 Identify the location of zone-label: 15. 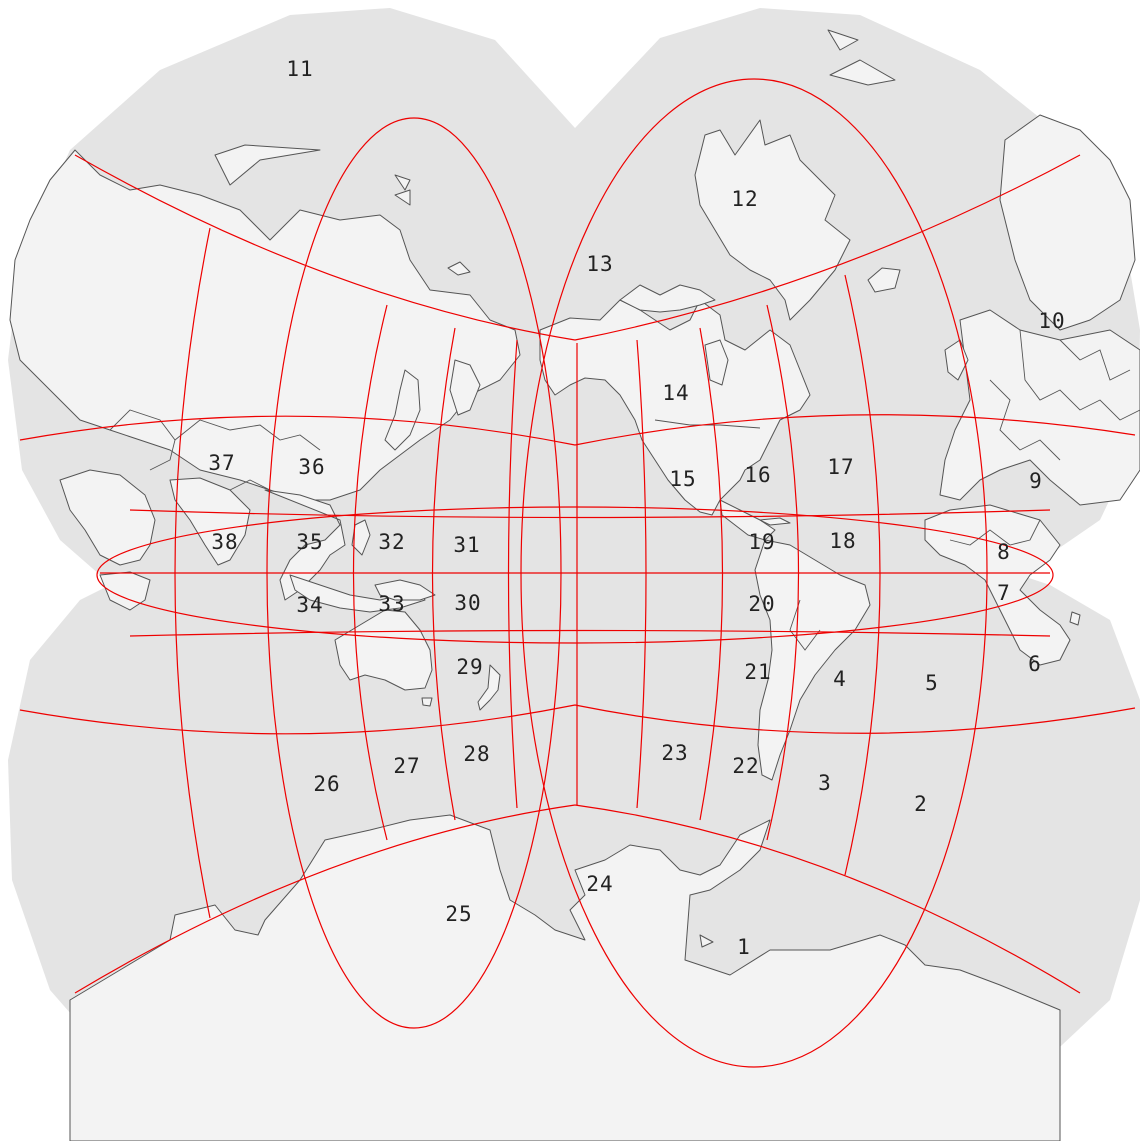
(682, 479).